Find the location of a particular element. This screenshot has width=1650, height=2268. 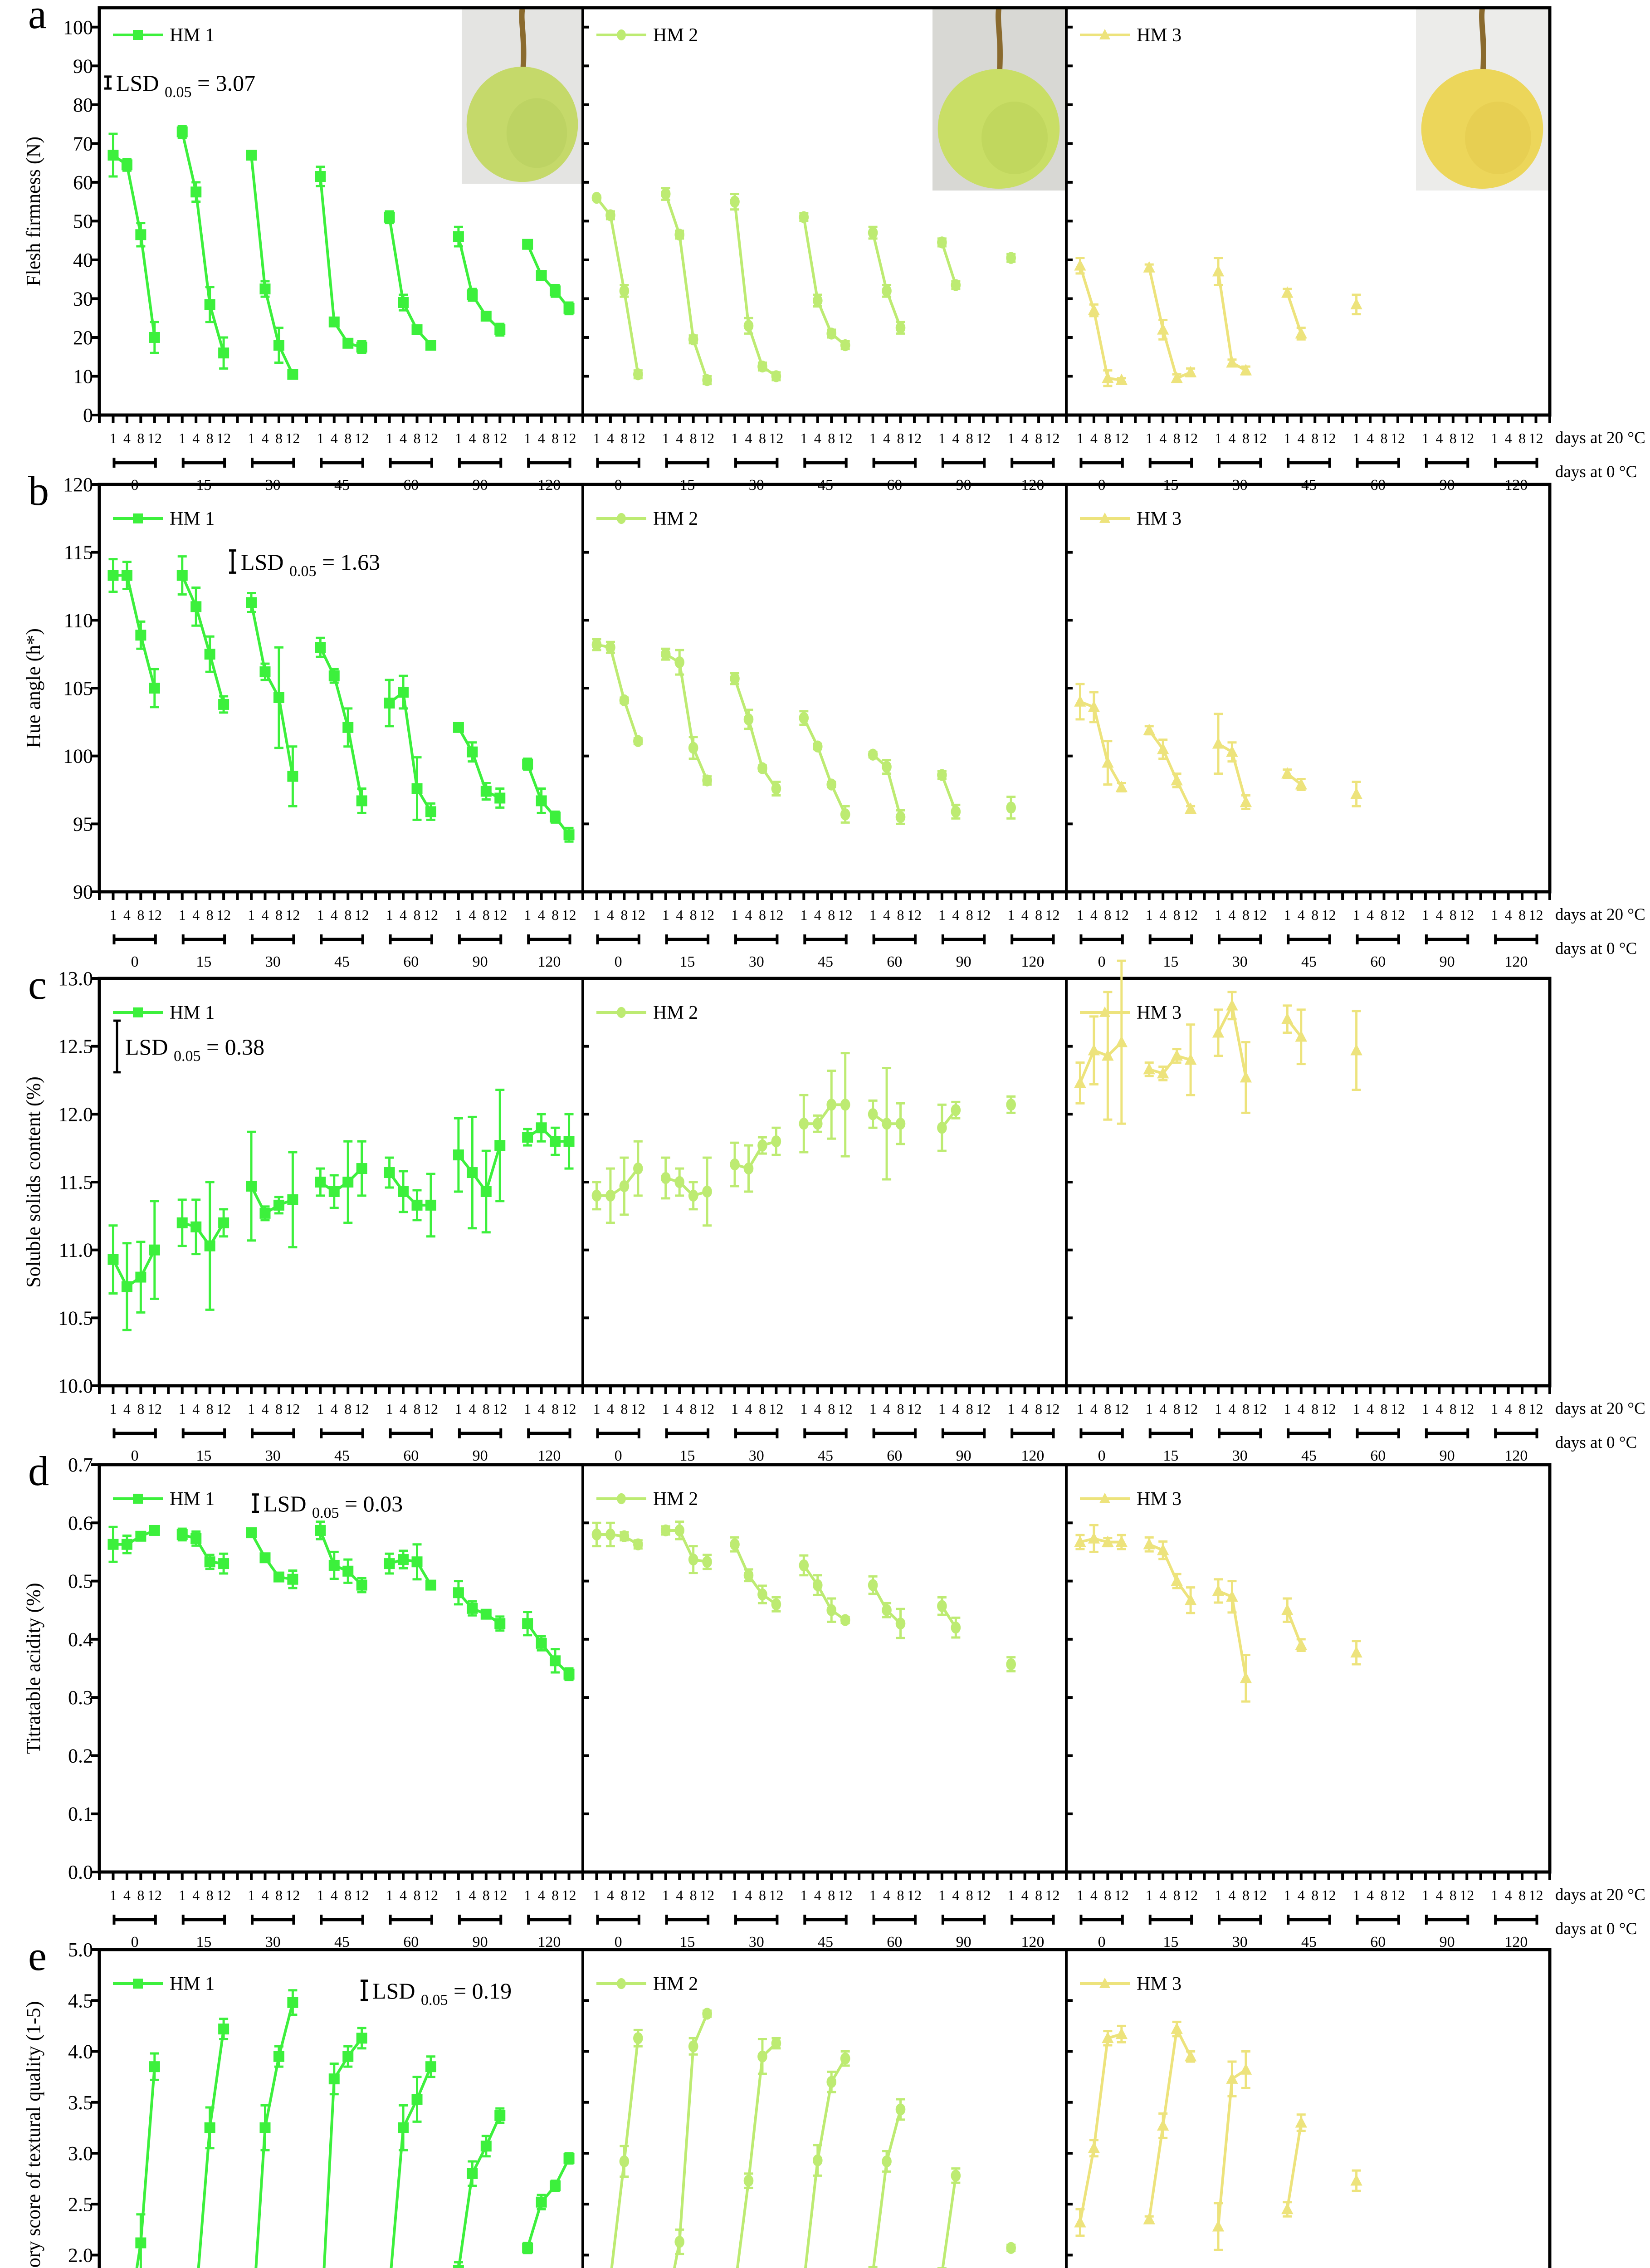

x-group-label: 45 is located at coordinates (826, 1942).